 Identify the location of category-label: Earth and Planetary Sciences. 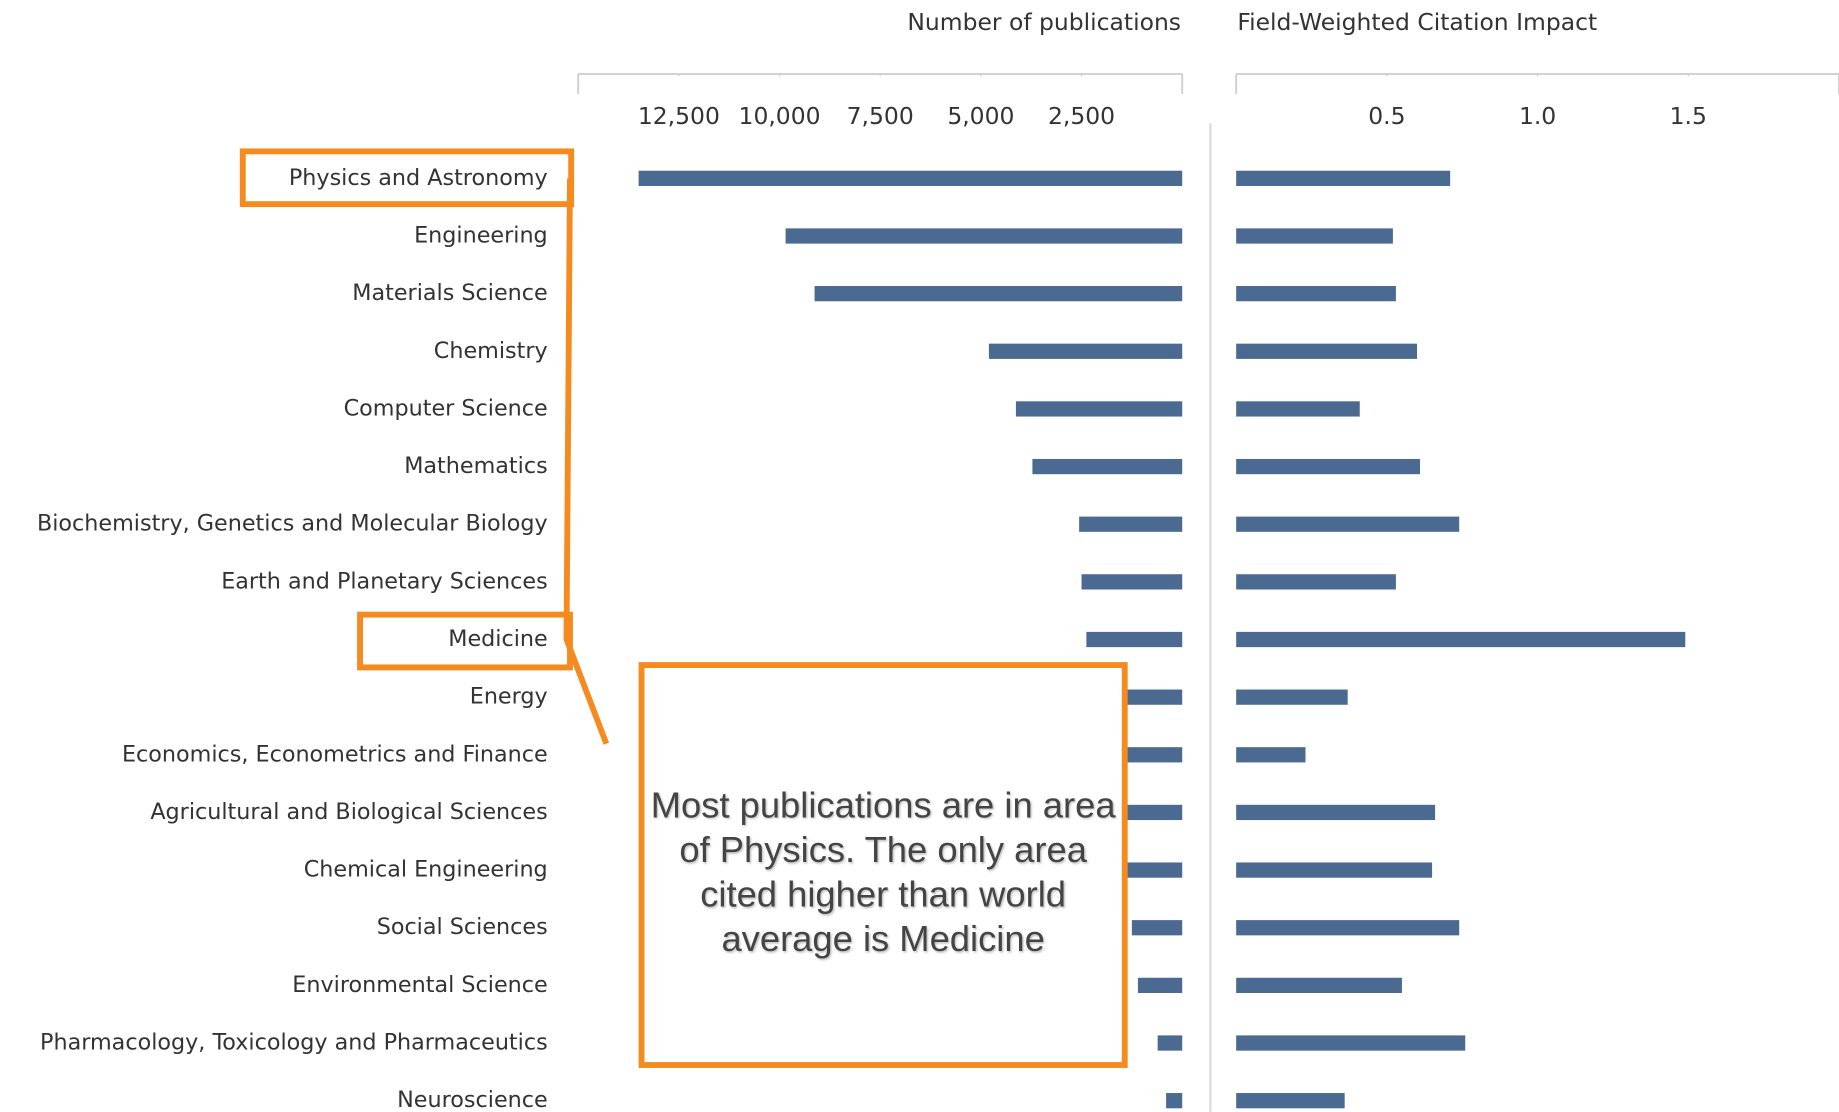
(384, 581).